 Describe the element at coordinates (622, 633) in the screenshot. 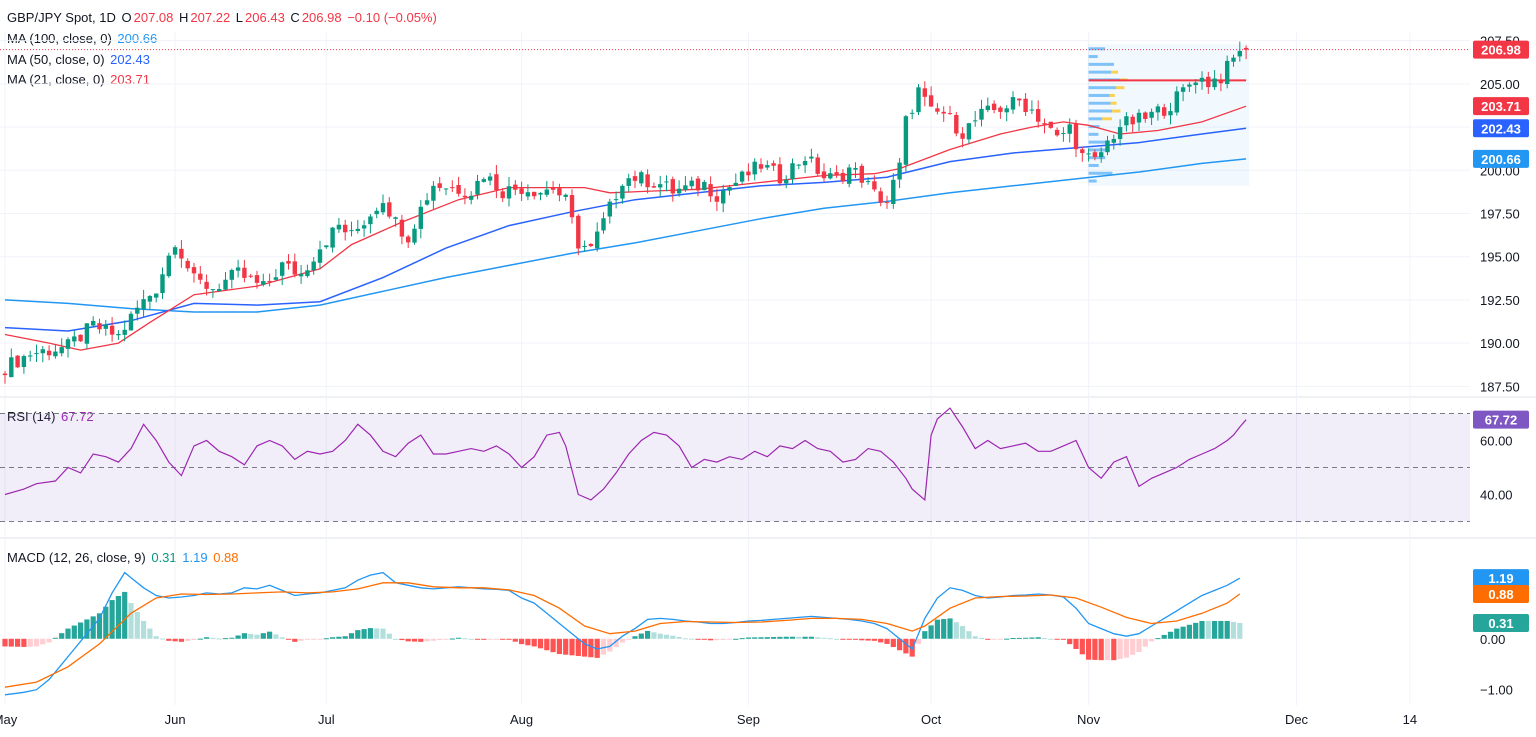

I see `macd-line` at that location.